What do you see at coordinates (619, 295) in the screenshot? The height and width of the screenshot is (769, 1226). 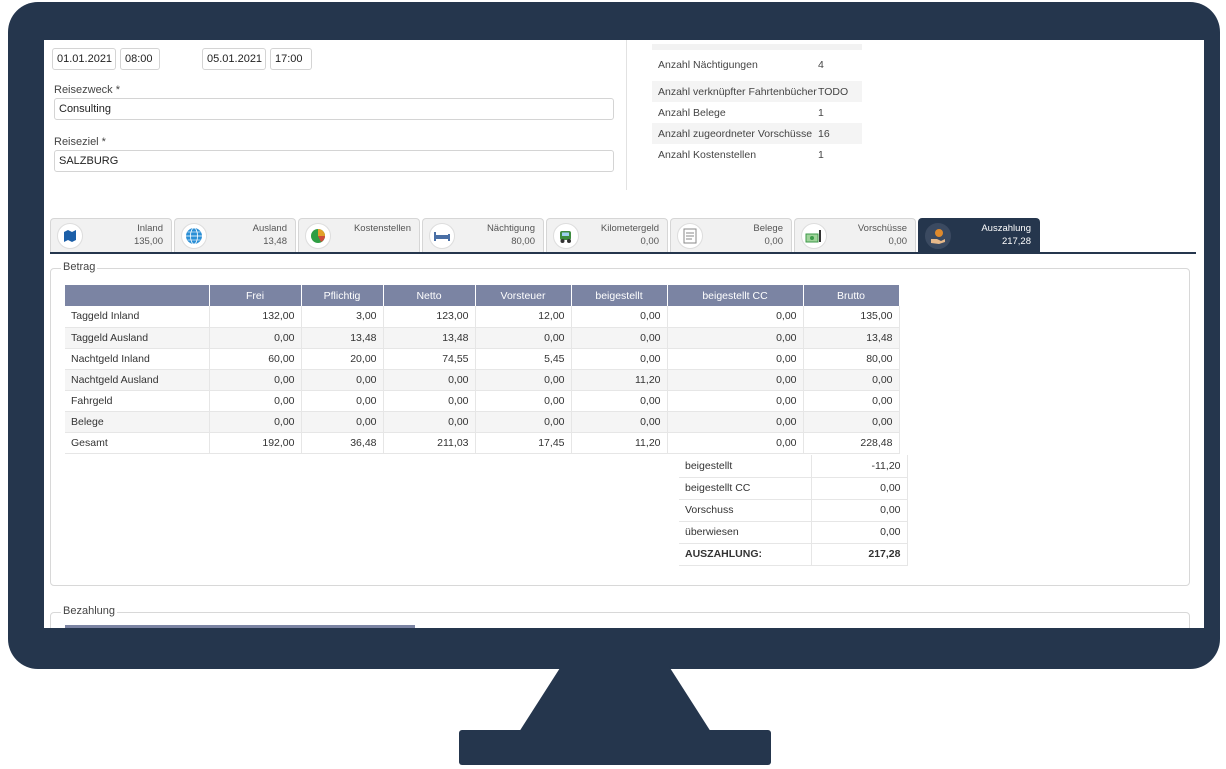 I see `column-header: beigestellt` at bounding box center [619, 295].